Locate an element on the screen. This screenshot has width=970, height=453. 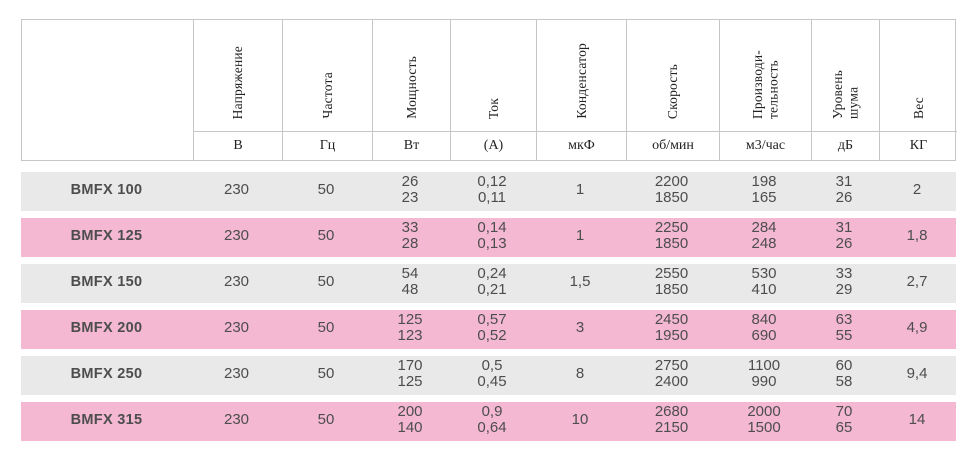
column-label-rotated: Производи- тельность is located at coordinates (765, 76).